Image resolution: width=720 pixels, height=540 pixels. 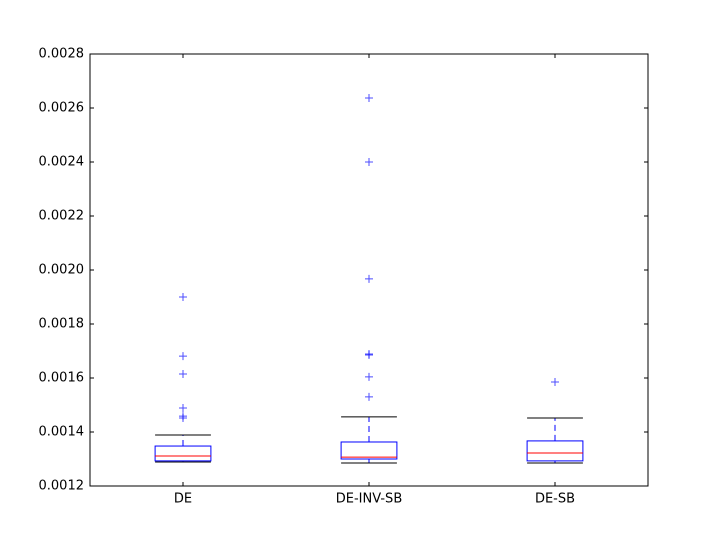 I want to click on x-tick-label: DE-INV-SB, so click(x=369, y=499).